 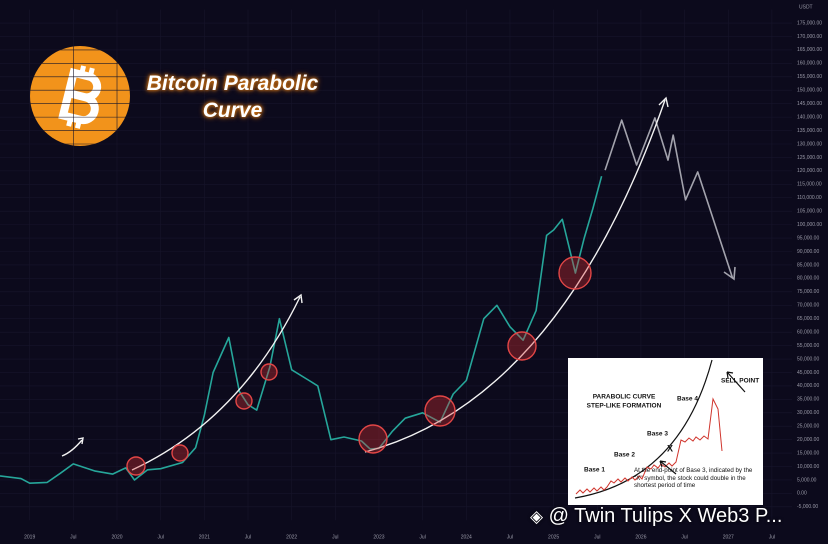 What do you see at coordinates (809, 117) in the screenshot?
I see `y-tick-label: 140,000.00` at bounding box center [809, 117].